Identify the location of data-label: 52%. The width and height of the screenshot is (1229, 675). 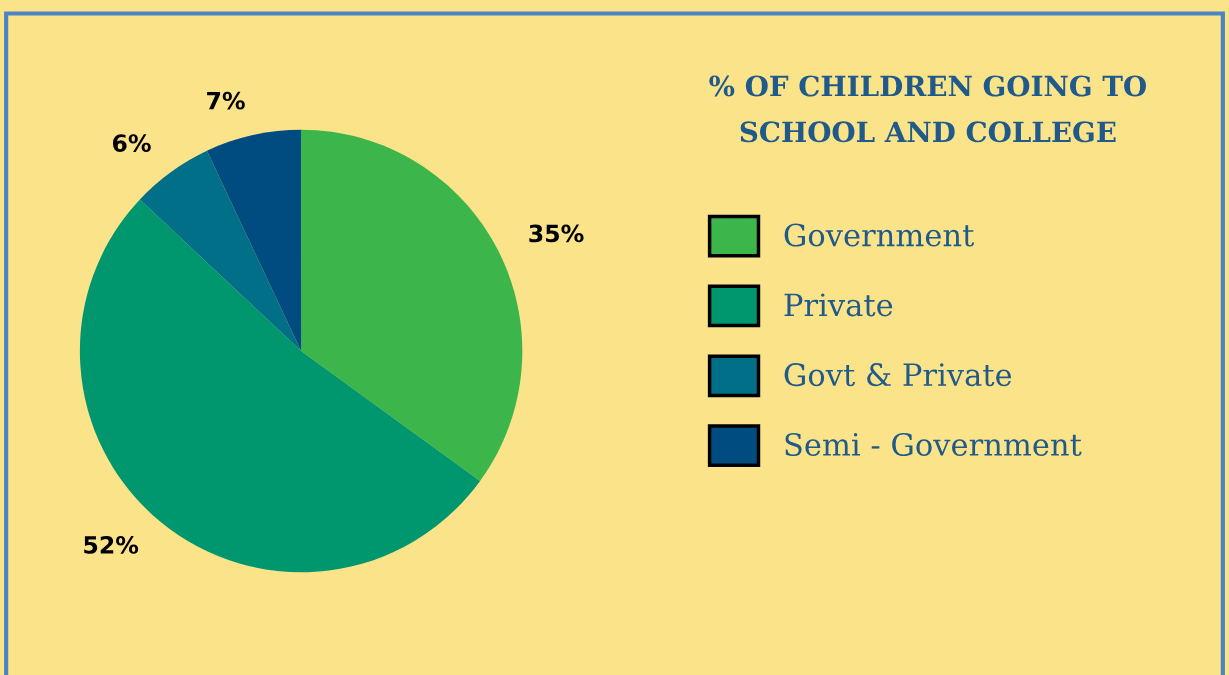
(111, 545).